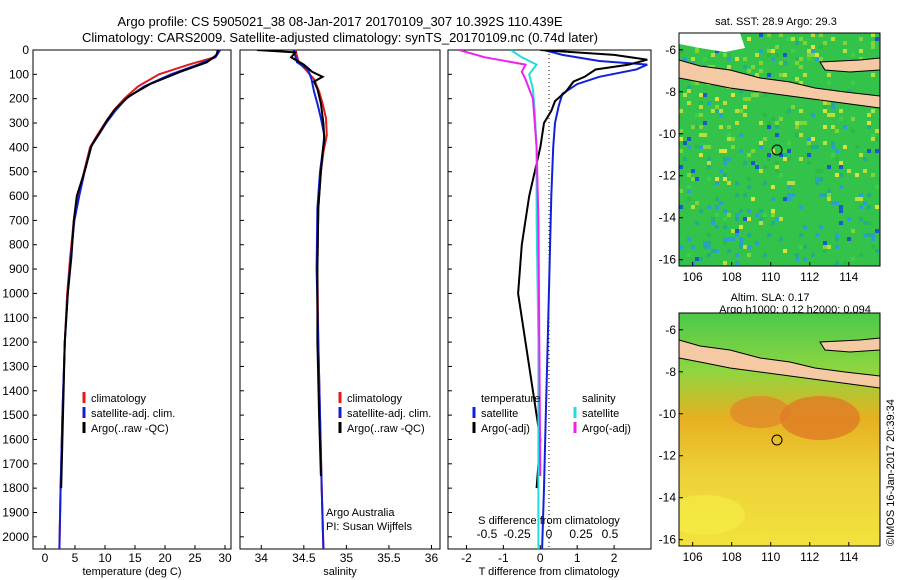 The width and height of the screenshot is (900, 580). What do you see at coordinates (779, 149) in the screenshot?
I see `sst-map-frame` at bounding box center [779, 149].